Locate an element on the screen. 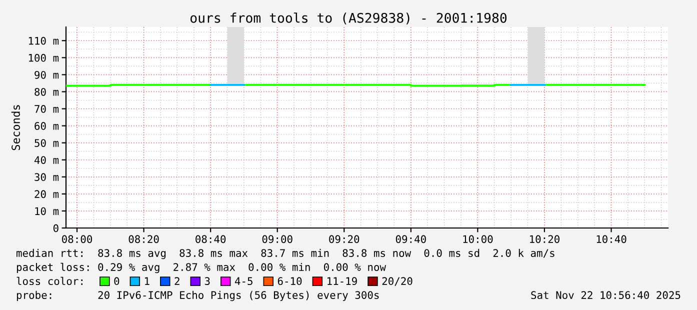 This screenshot has width=697, height=310. y-tick-label: 30 m is located at coordinates (46, 177).